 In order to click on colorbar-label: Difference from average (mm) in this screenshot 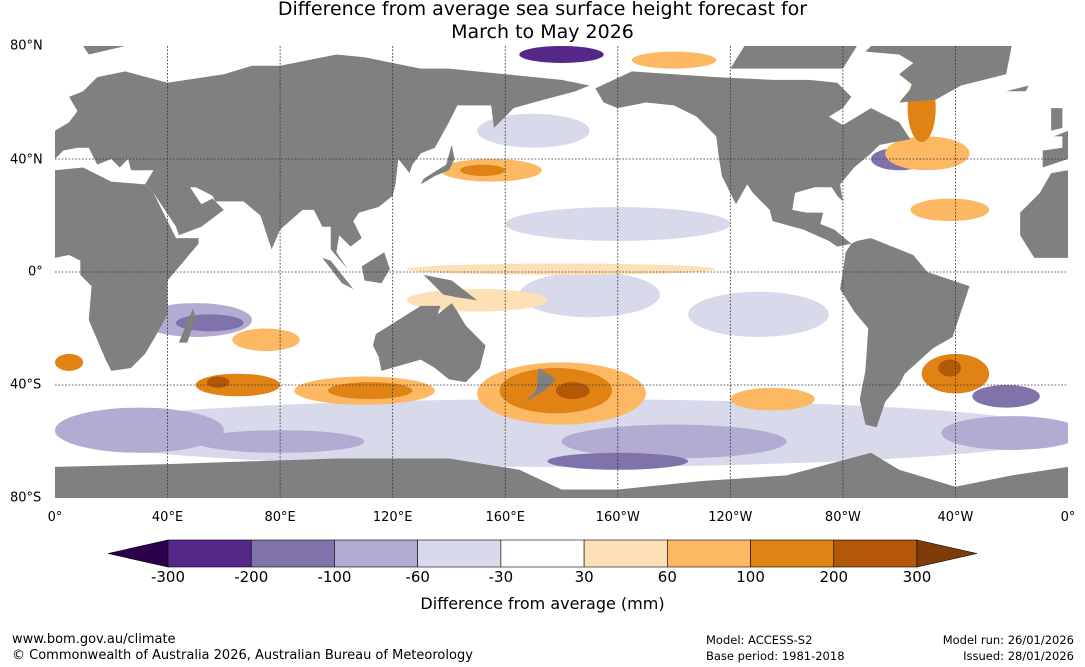, I will do `click(542, 603)`.